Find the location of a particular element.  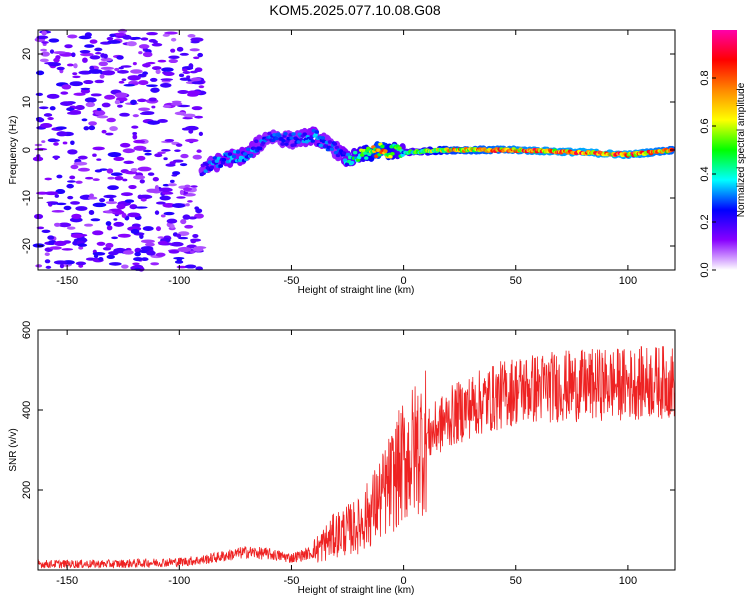

snr-x-axis-label: Height of straight line (km) is located at coordinates (356, 590).